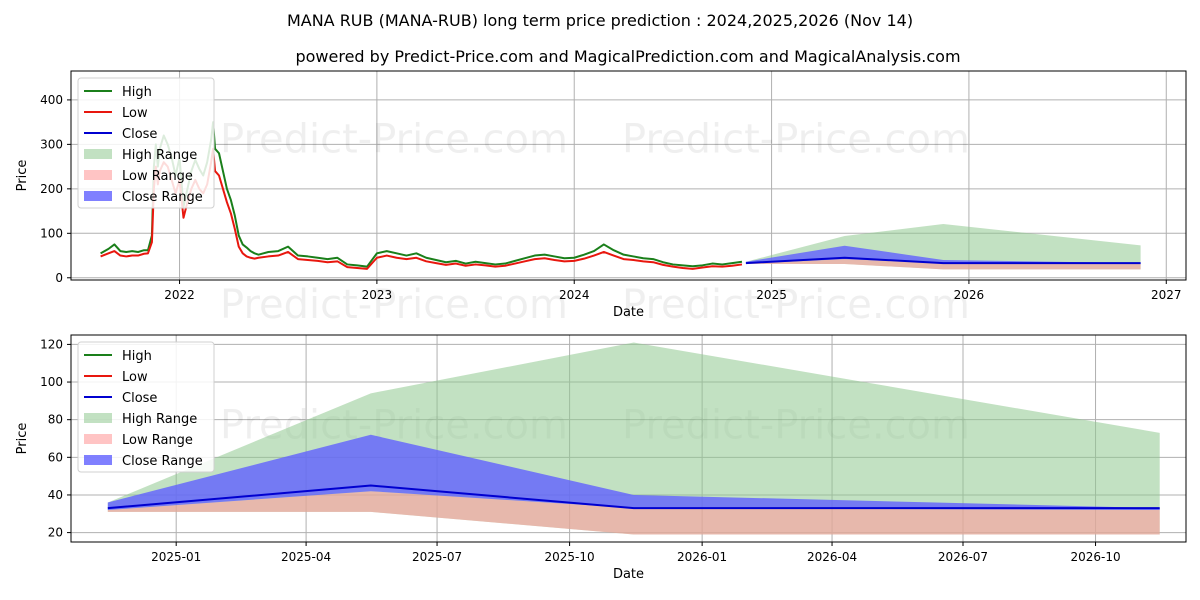  What do you see at coordinates (176, 557) in the screenshot?
I see `x-tick-label: 2025-01` at bounding box center [176, 557].